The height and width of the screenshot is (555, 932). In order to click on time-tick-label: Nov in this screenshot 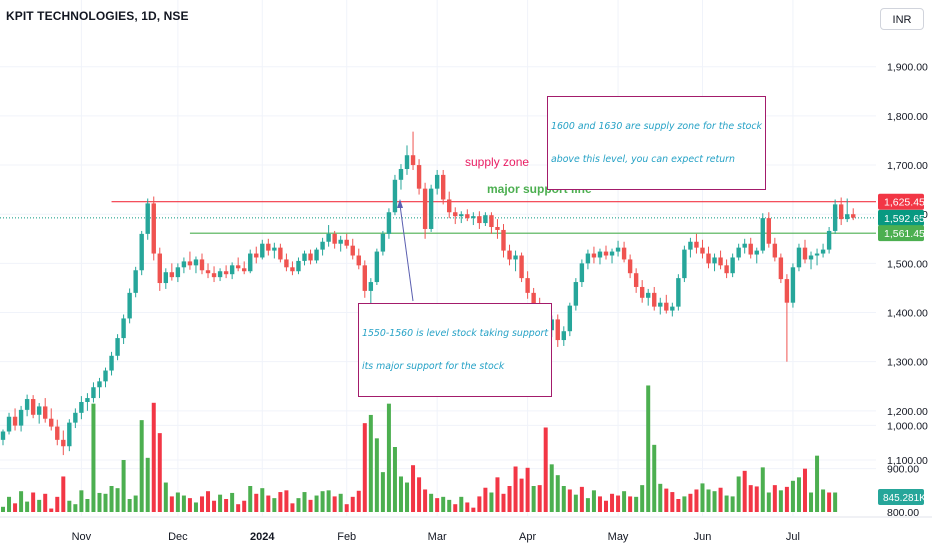, I will do `click(82, 537)`.